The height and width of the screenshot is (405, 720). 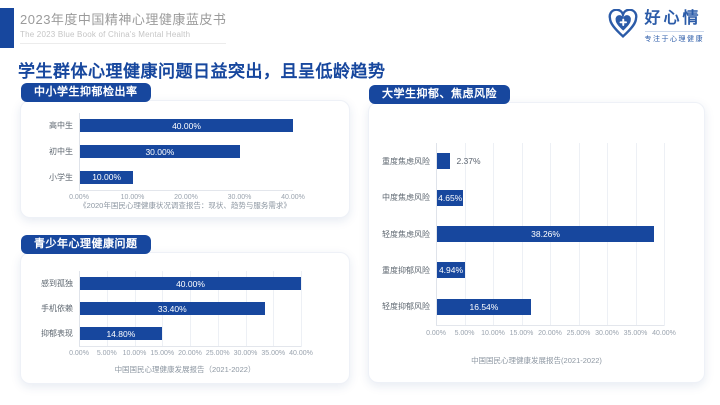 I want to click on bar: 4.65%, so click(x=450, y=197).